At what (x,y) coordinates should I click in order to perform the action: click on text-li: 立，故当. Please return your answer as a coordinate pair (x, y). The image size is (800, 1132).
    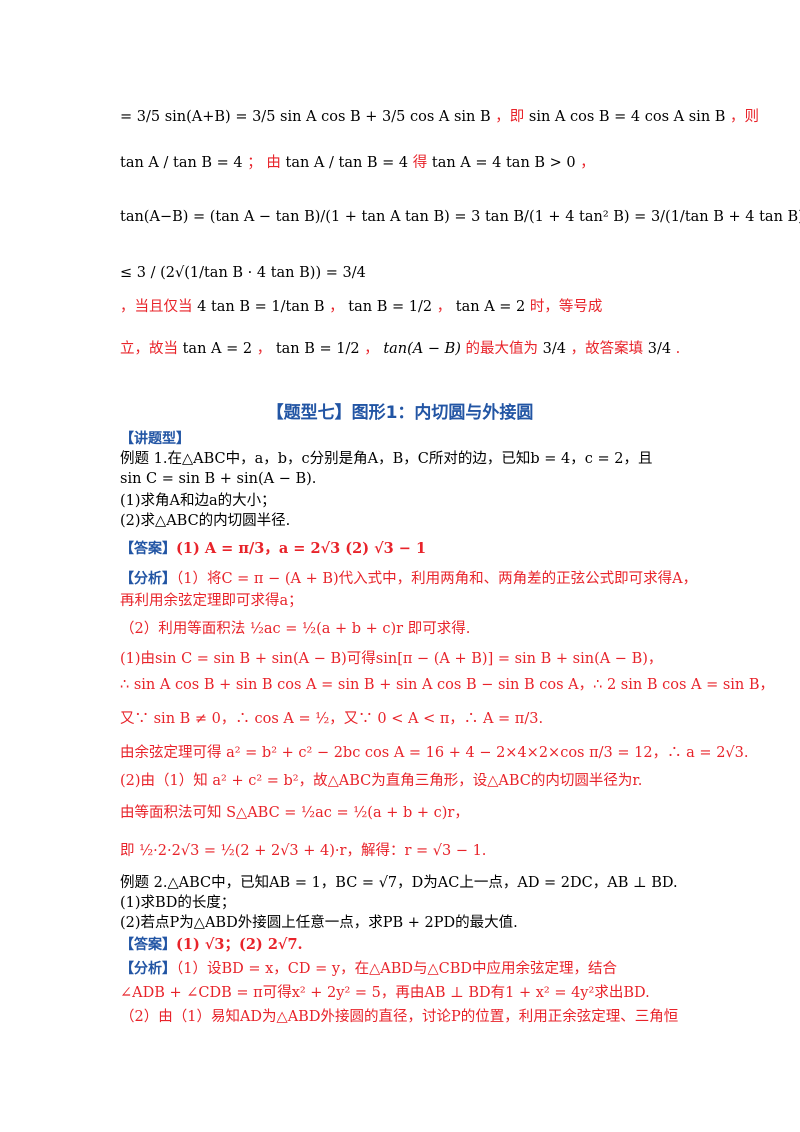
    Looking at the image, I should click on (149, 349).